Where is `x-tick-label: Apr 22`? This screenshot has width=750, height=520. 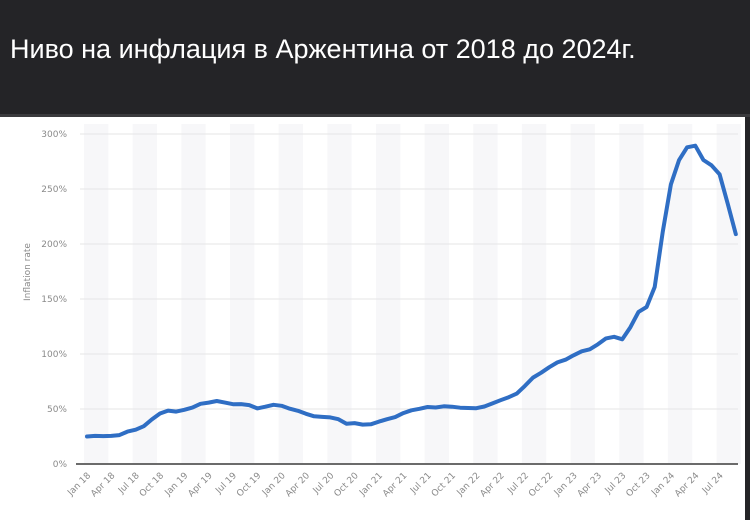
x-tick-label: Apr 22 is located at coordinates (493, 485).